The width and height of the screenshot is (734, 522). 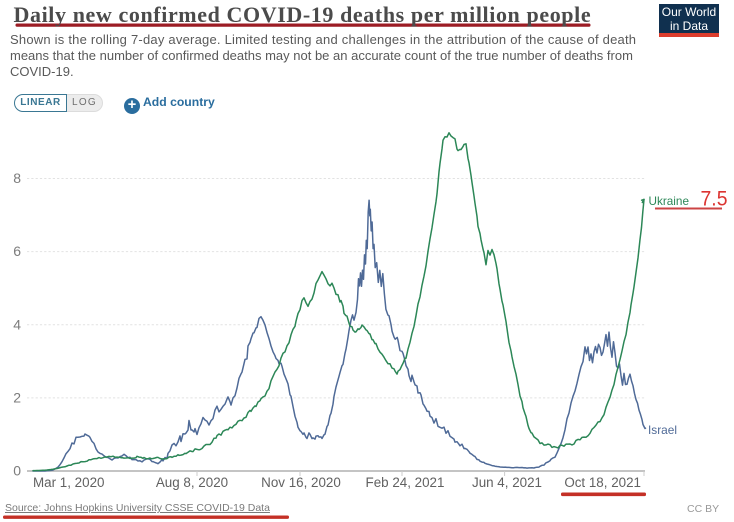 I want to click on svg-text: 7.5, so click(x=714, y=199).